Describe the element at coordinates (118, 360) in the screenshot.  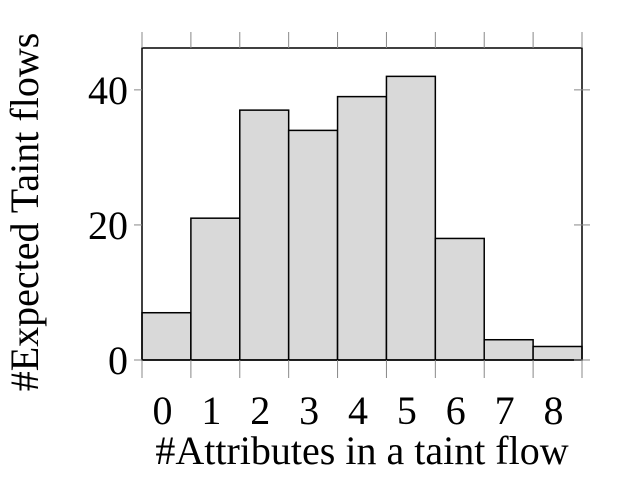
I see `y-tick-label: 0` at that location.